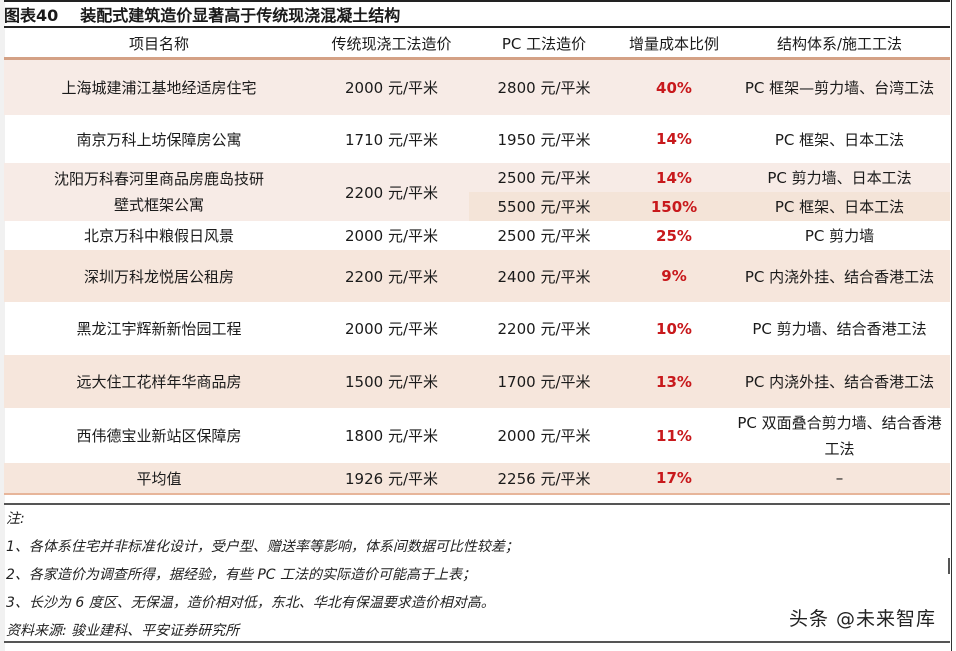 This screenshot has width=956, height=651. What do you see at coordinates (839, 448) in the screenshot?
I see `structure-system-line2: 工法` at bounding box center [839, 448].